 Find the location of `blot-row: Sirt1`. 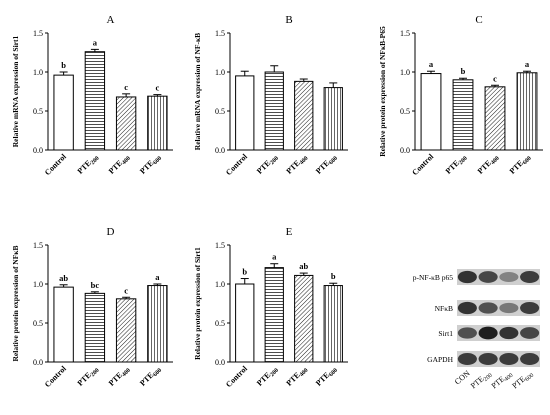

blot-row: Sirt1 is located at coordinates (489, 333).